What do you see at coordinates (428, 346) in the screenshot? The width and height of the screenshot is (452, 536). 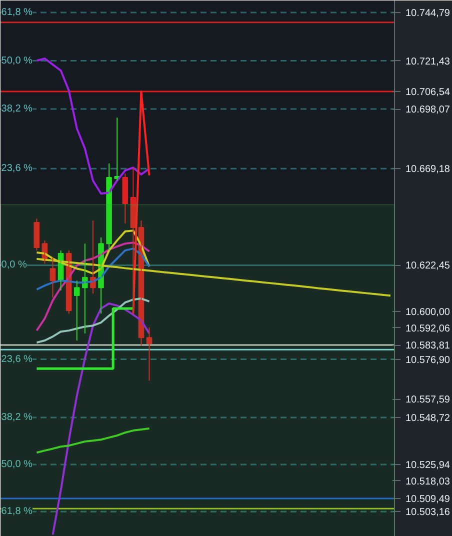 I see `y-tick-label: 10.583,81` at bounding box center [428, 346].